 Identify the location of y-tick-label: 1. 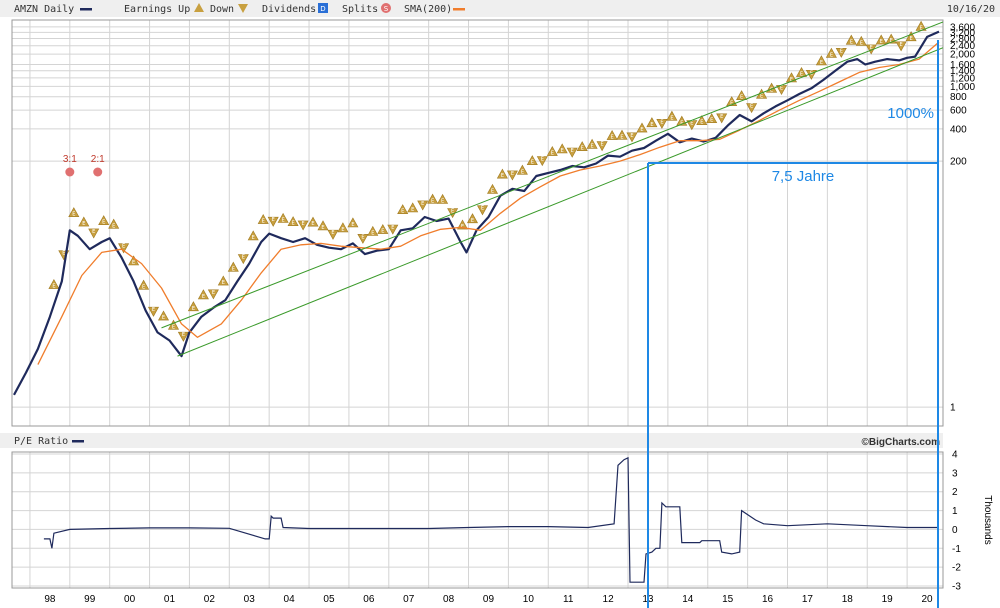
(953, 408).